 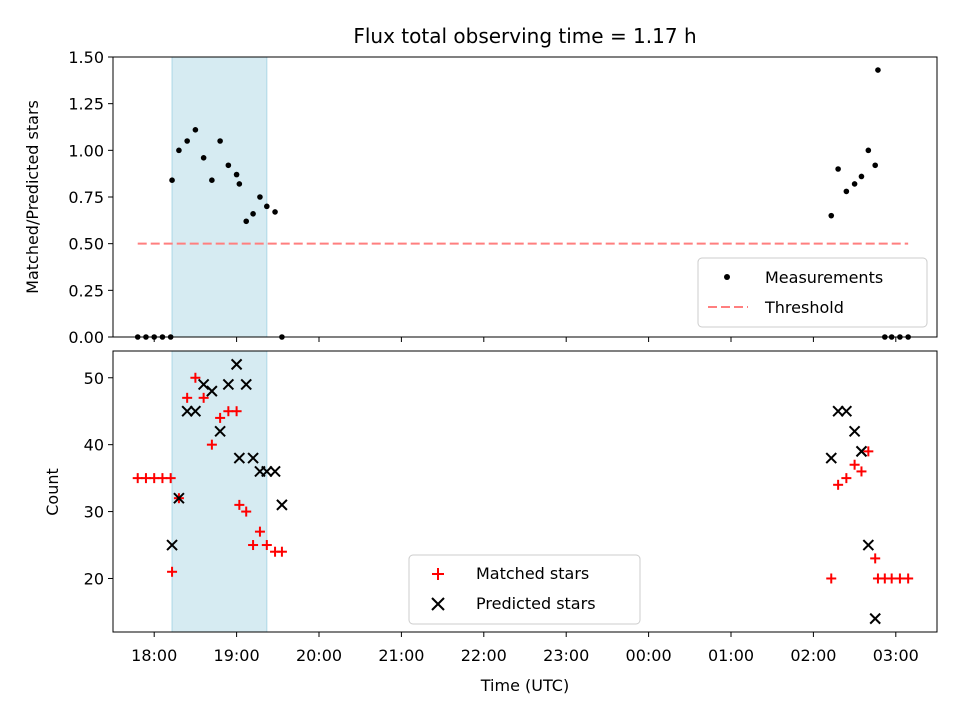 What do you see at coordinates (219, 197) in the screenshot?
I see `top-highlight-span` at bounding box center [219, 197].